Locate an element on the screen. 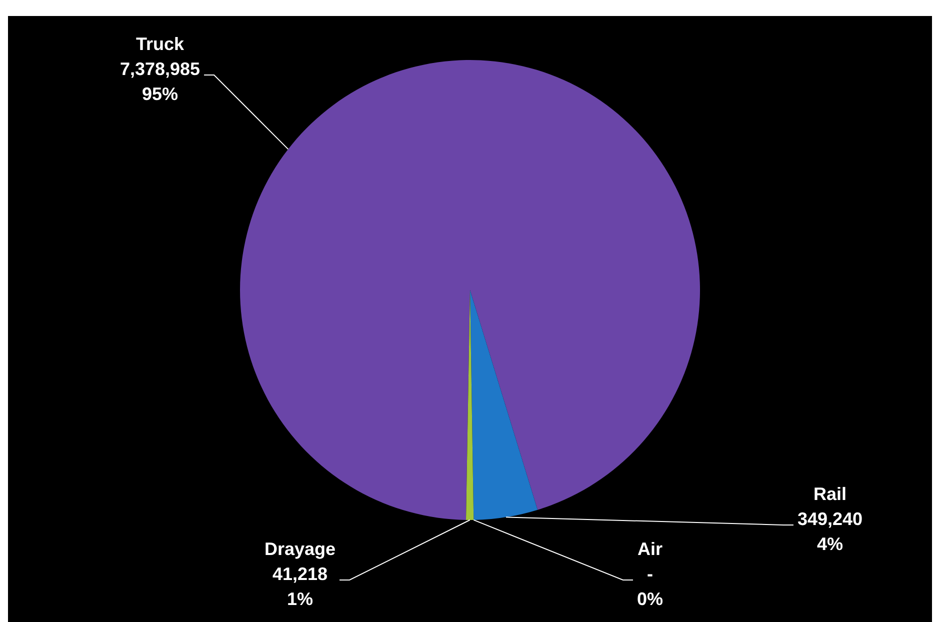 The image size is (939, 622). text: - 0% is located at coordinates (650, 586).